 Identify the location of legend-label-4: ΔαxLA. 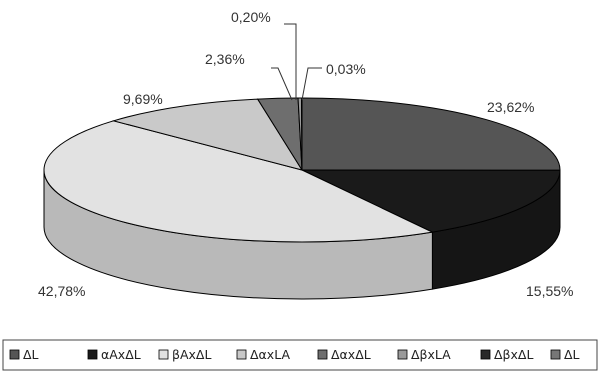
(270, 354).